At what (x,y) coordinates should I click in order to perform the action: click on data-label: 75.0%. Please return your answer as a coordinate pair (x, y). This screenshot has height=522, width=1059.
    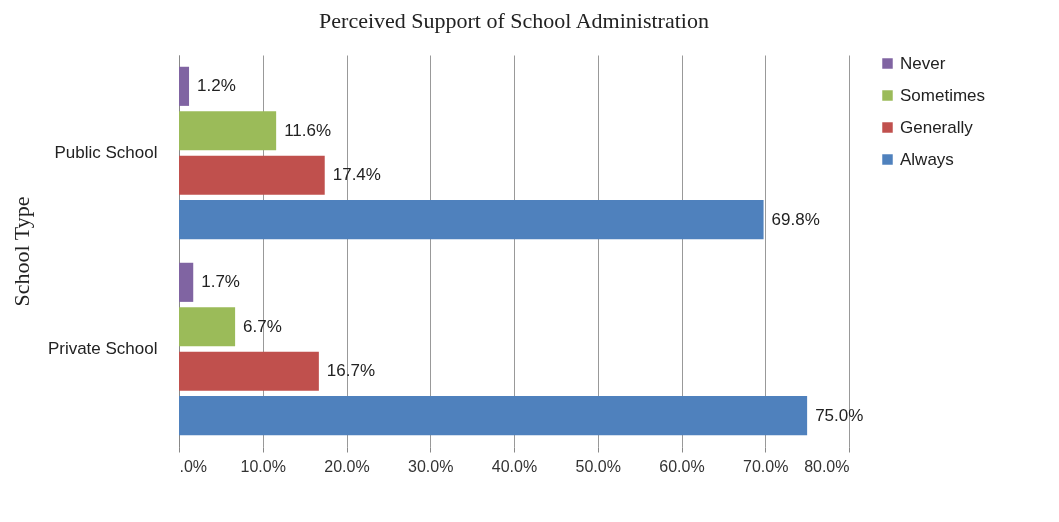
    Looking at the image, I should click on (839, 415).